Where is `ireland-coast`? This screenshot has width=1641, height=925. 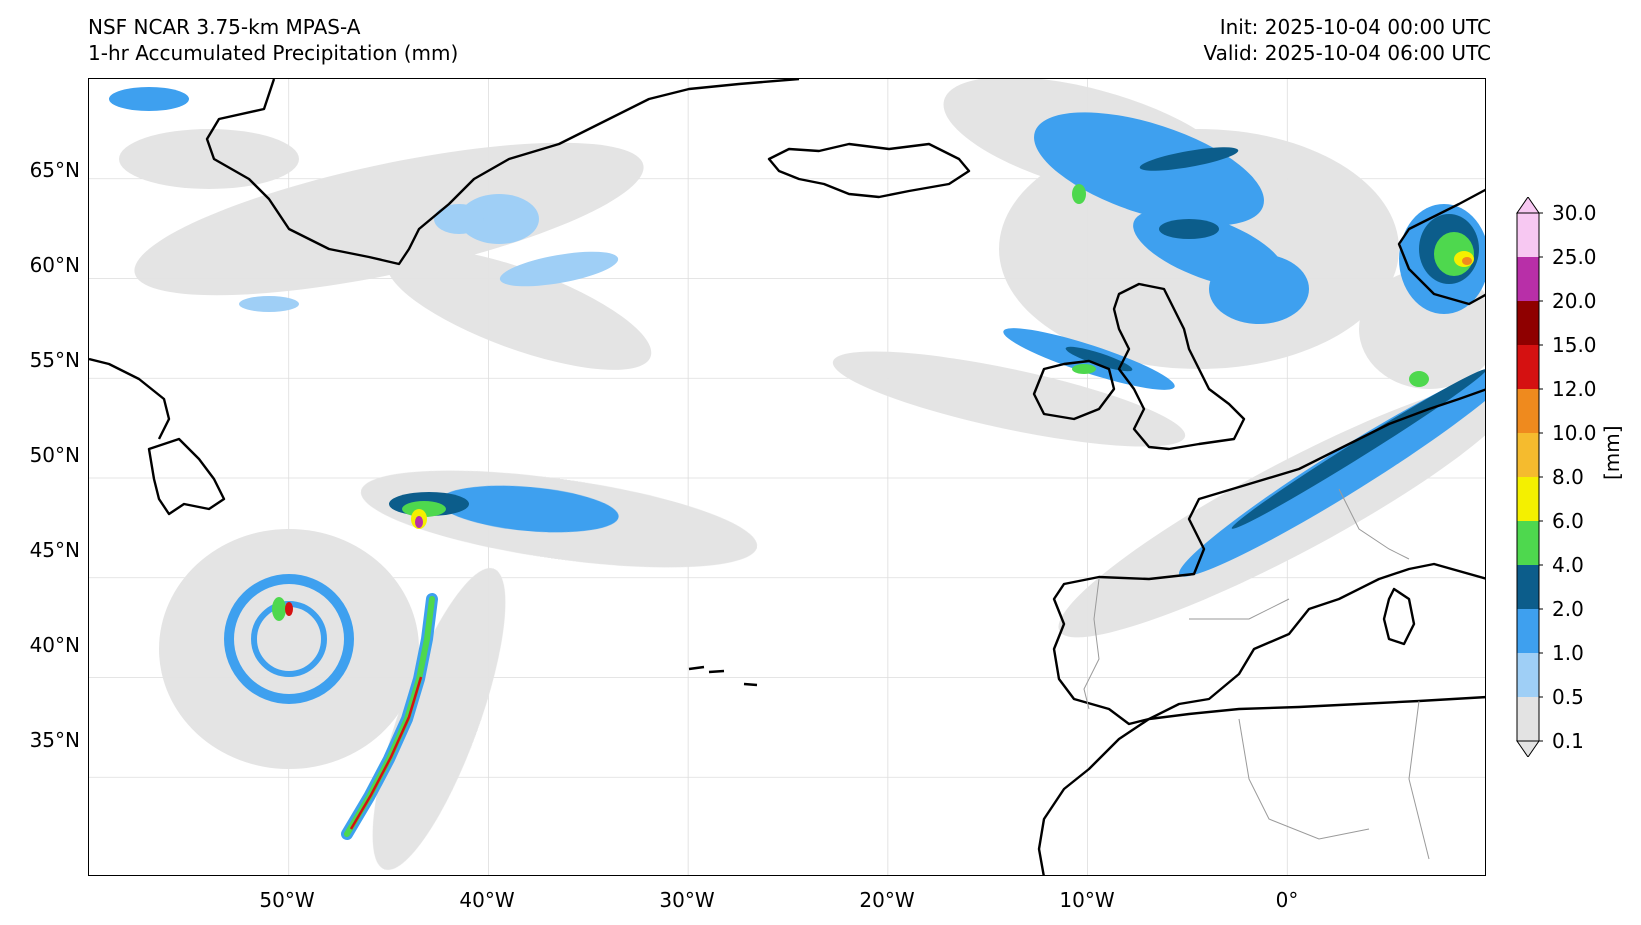 ireland-coast is located at coordinates (1074, 390).